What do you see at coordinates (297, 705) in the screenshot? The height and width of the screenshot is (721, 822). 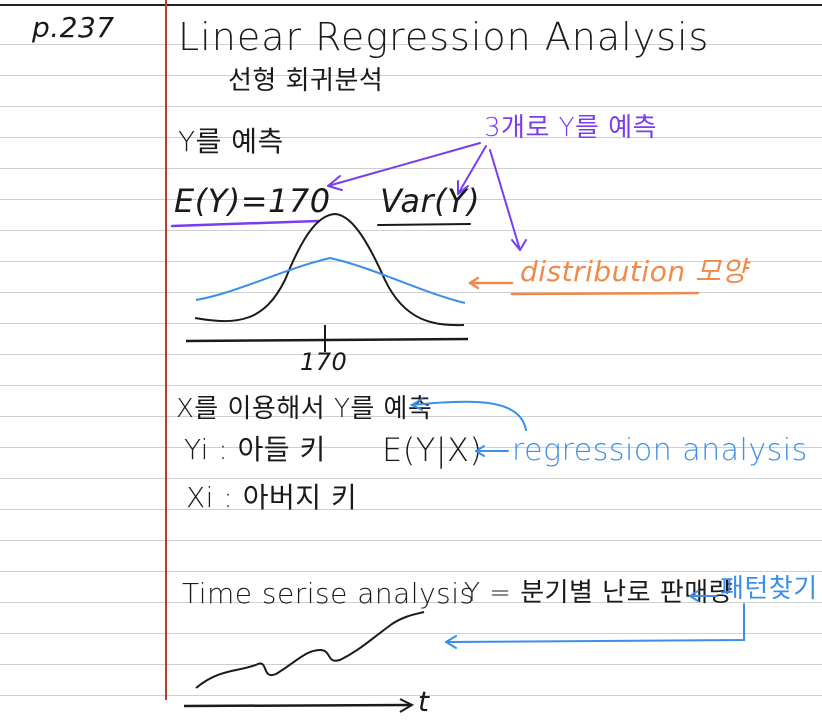 I see `time-axis` at bounding box center [297, 705].